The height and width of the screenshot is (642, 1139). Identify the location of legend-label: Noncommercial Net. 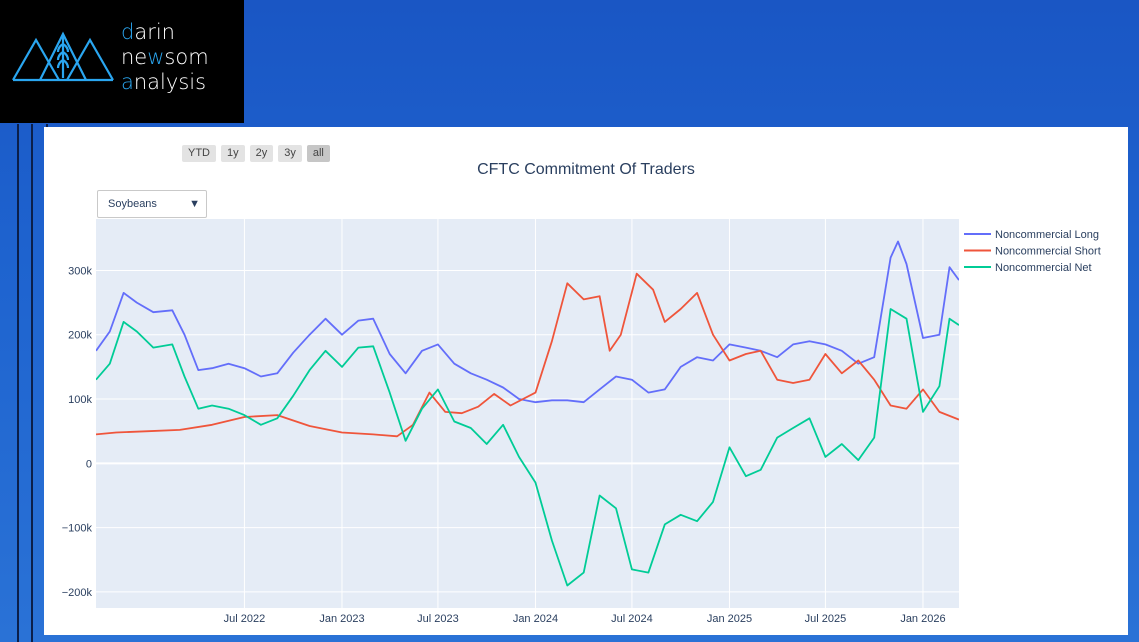
(1043, 268).